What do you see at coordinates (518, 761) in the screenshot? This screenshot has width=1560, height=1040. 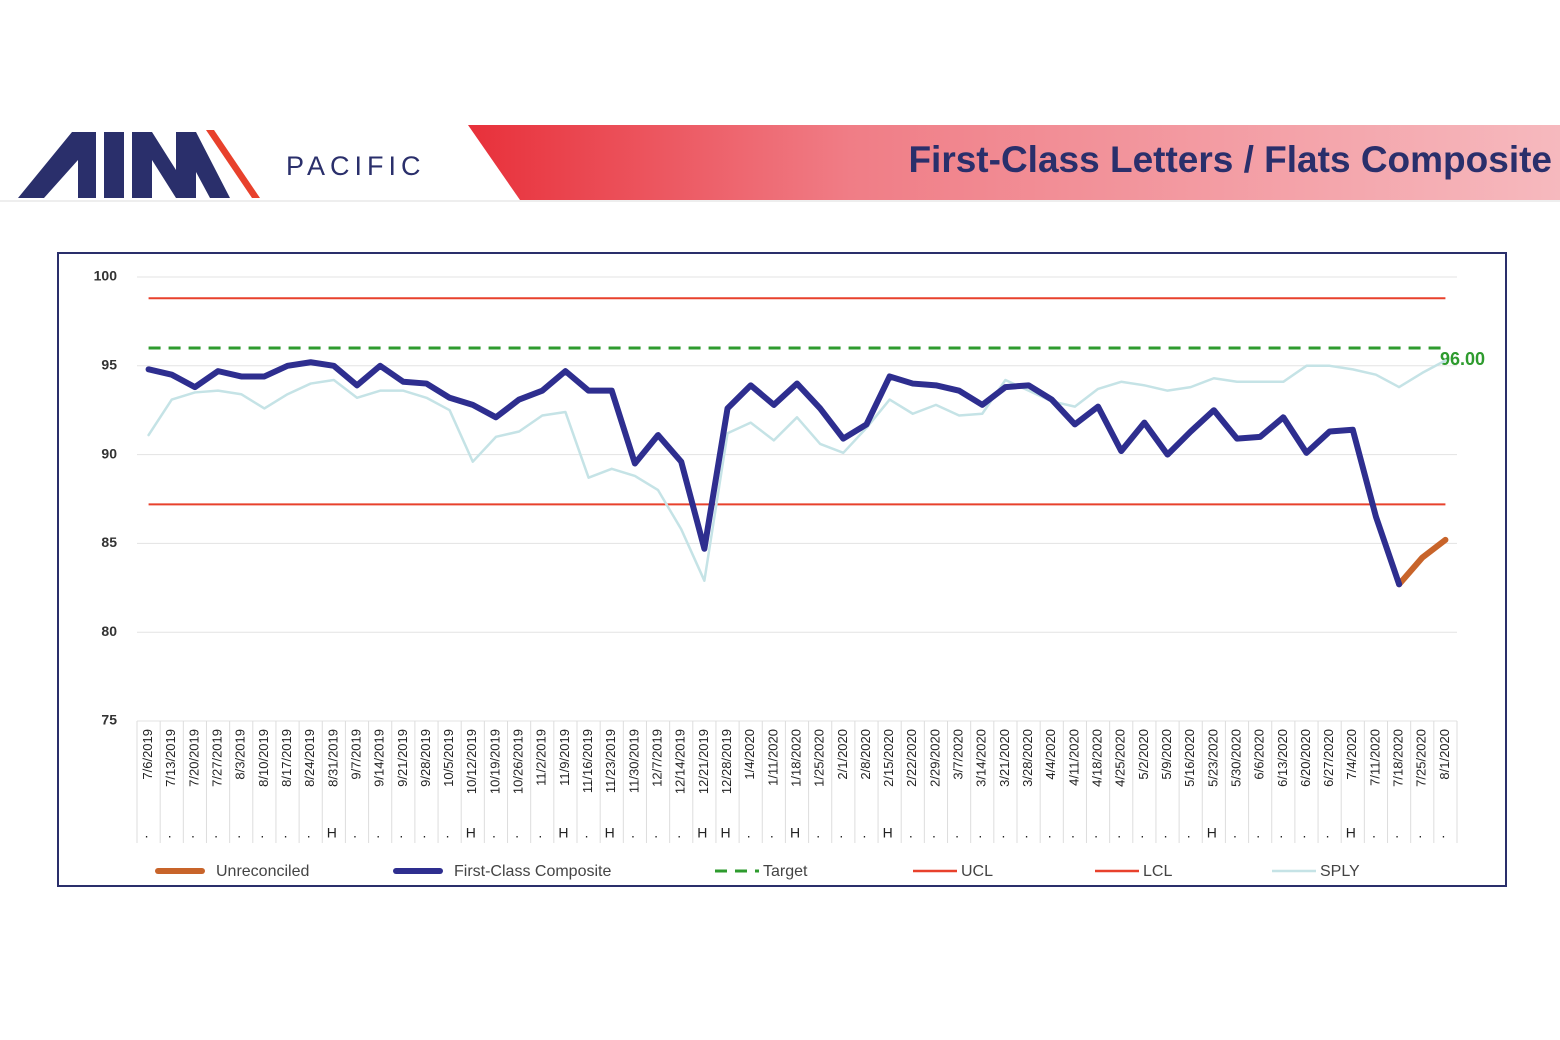 I see `x-tick-label: 10/26/2019` at bounding box center [518, 761].